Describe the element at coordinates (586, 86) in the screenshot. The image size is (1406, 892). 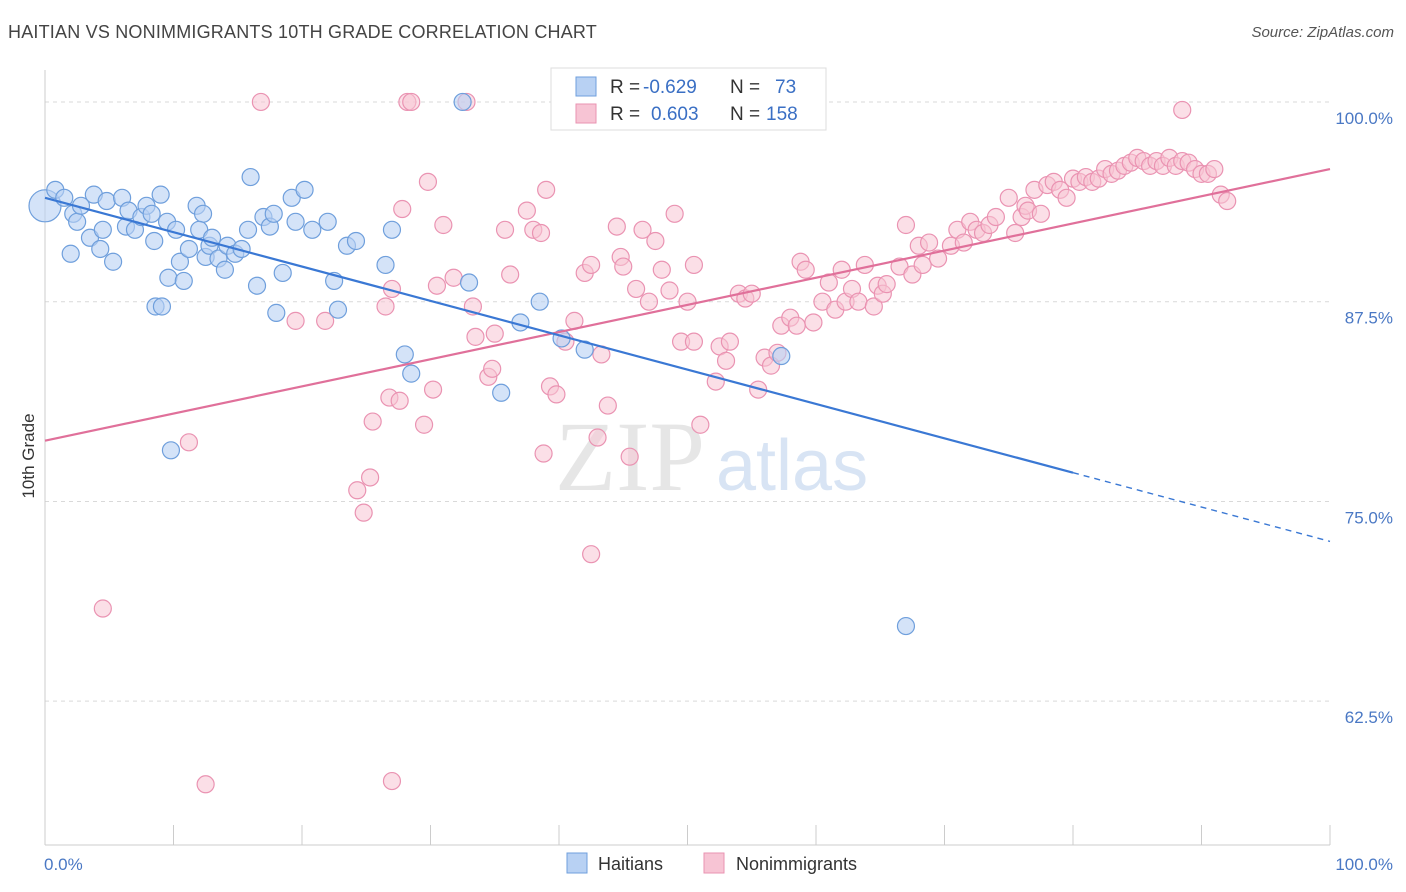
I see `haitians-swatch` at that location.